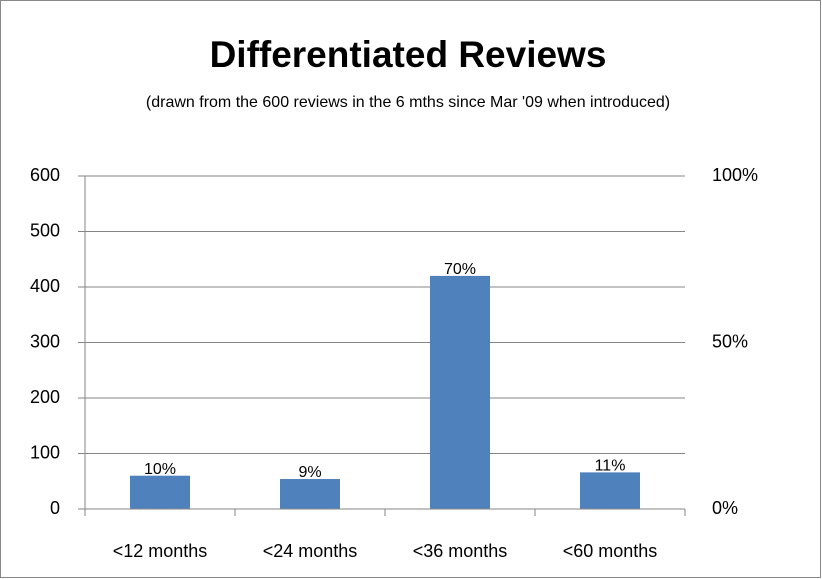 This screenshot has width=822, height=579. Describe the element at coordinates (310, 551) in the screenshot. I see `x-tick-label: <24 months` at that location.